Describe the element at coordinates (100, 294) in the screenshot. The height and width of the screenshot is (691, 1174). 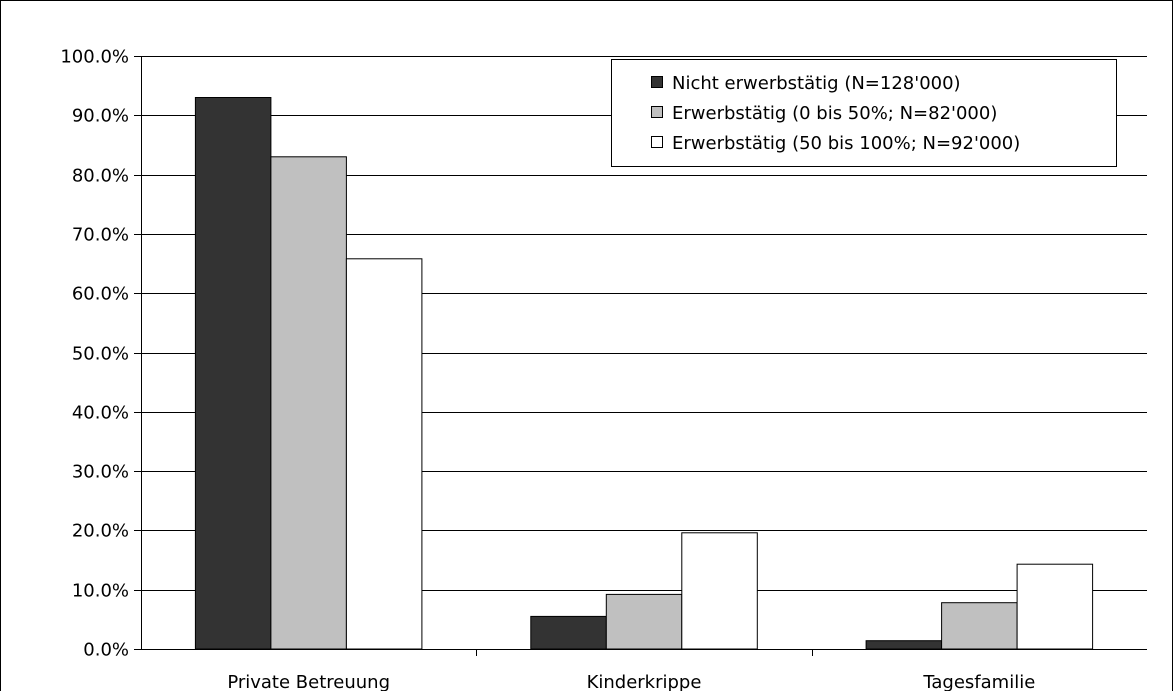
I see `y-tick-label: 60.0%` at that location.